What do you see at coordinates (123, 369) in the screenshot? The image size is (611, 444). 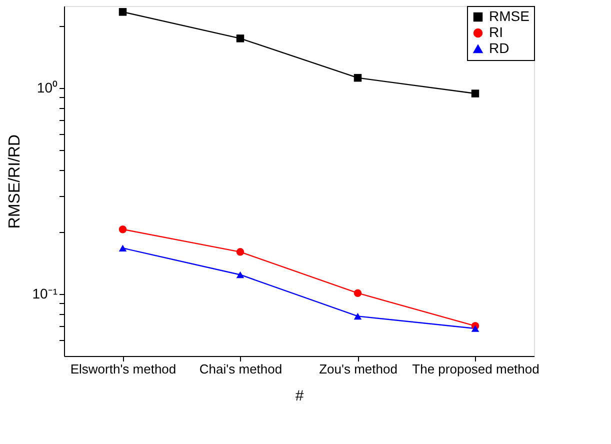 I see `x-tick-label: Elsworth's method` at bounding box center [123, 369].